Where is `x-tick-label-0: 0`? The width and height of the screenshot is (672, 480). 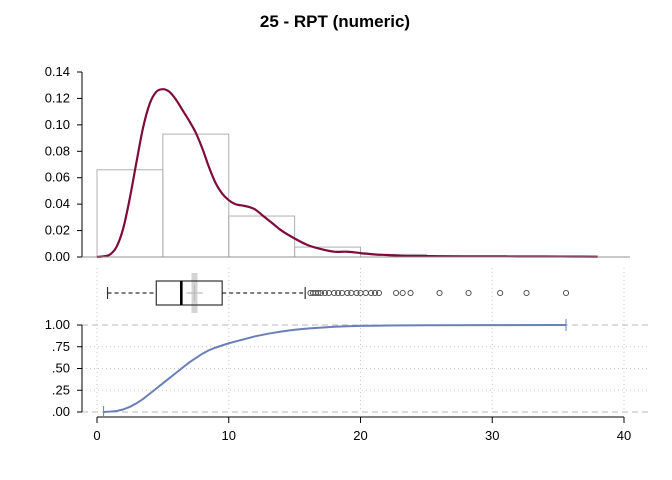 x-tick-label-0: 0 is located at coordinates (96, 435).